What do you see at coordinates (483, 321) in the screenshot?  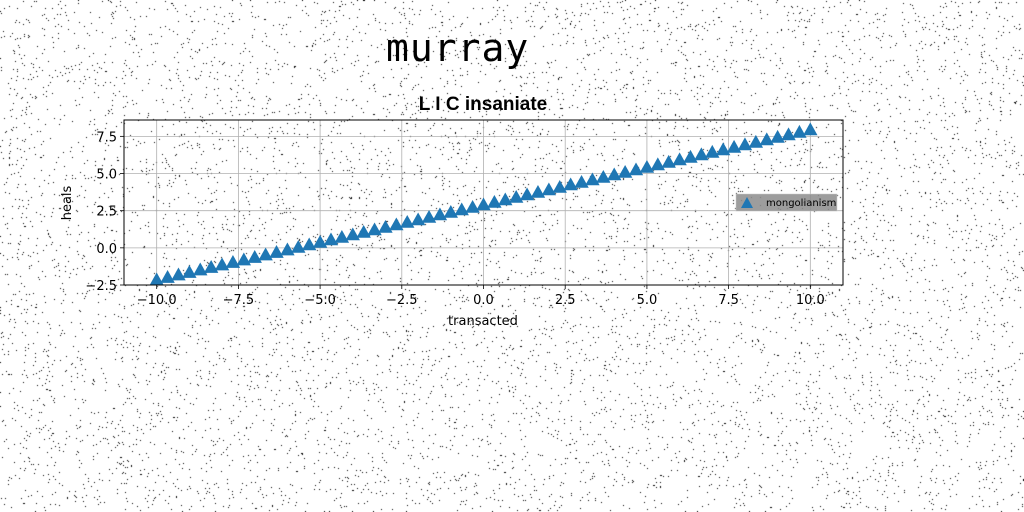 I see `x-axis-label: transacted` at bounding box center [483, 321].